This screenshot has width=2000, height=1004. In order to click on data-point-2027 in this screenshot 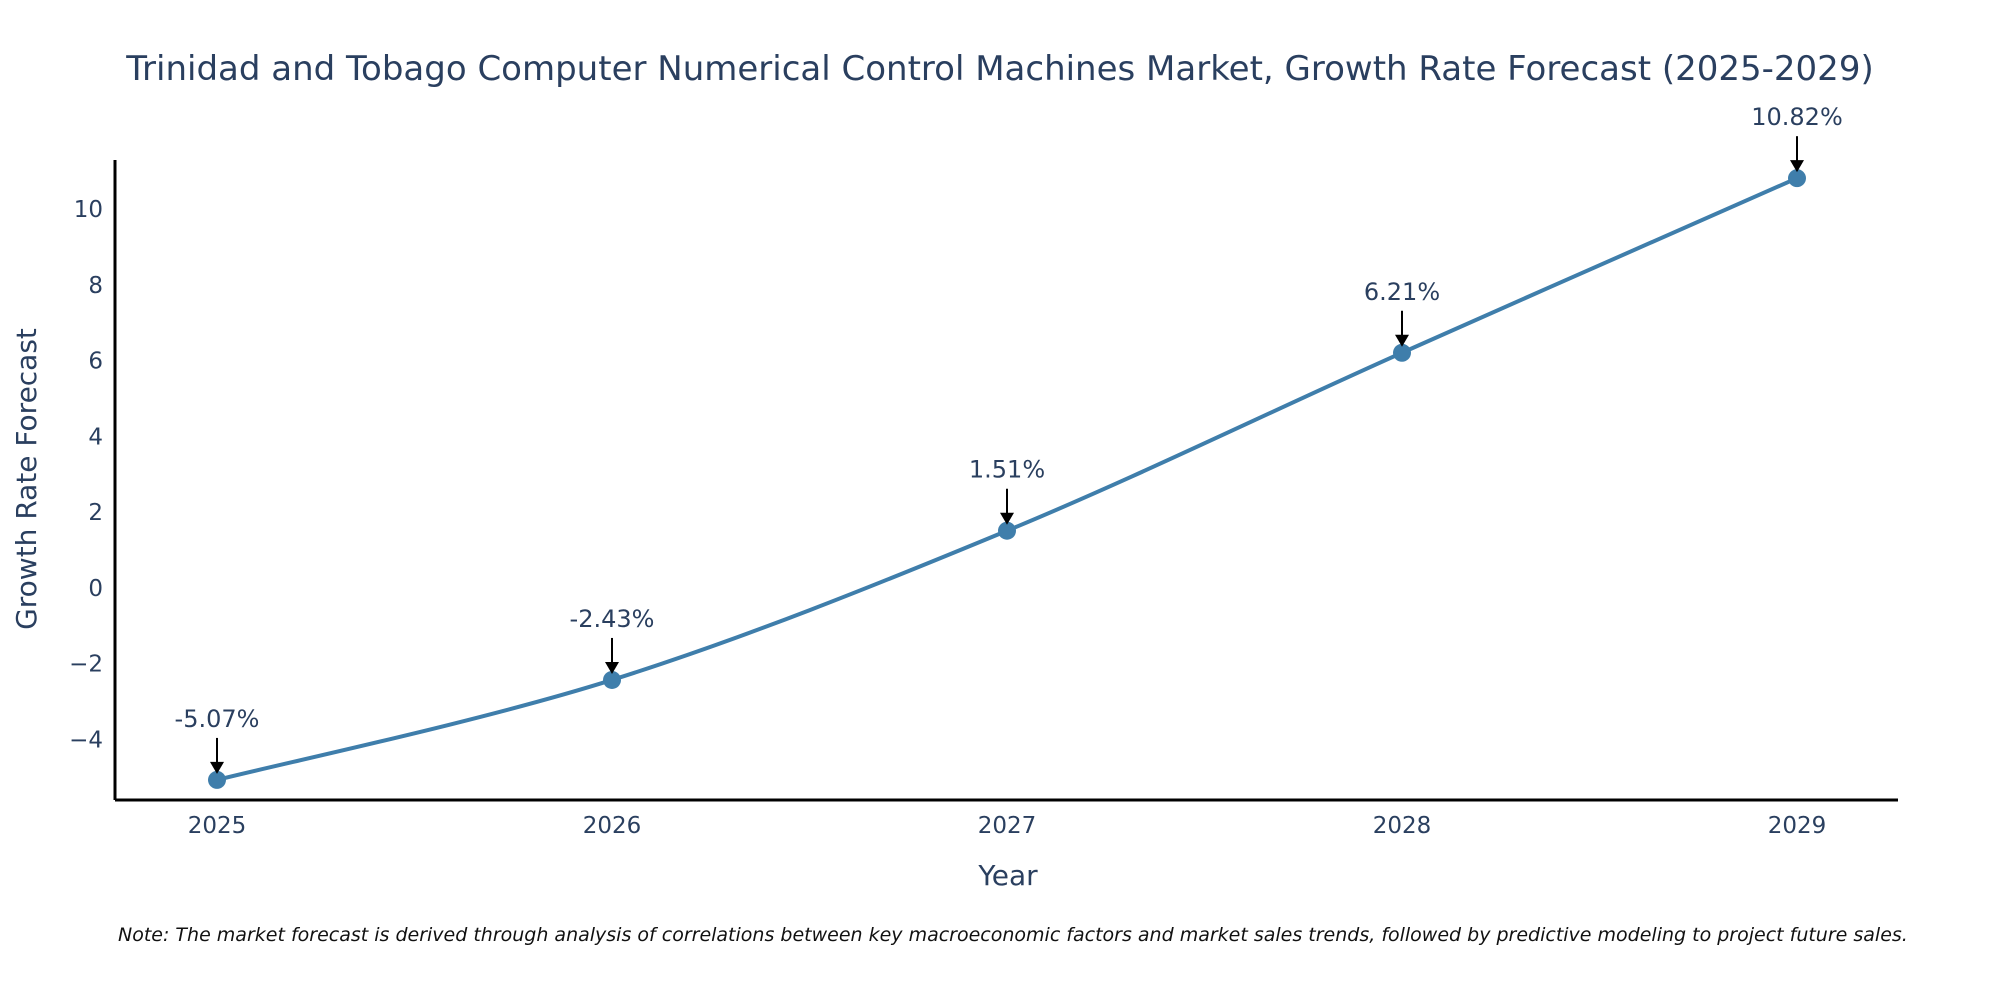, I will do `click(1007, 530)`.